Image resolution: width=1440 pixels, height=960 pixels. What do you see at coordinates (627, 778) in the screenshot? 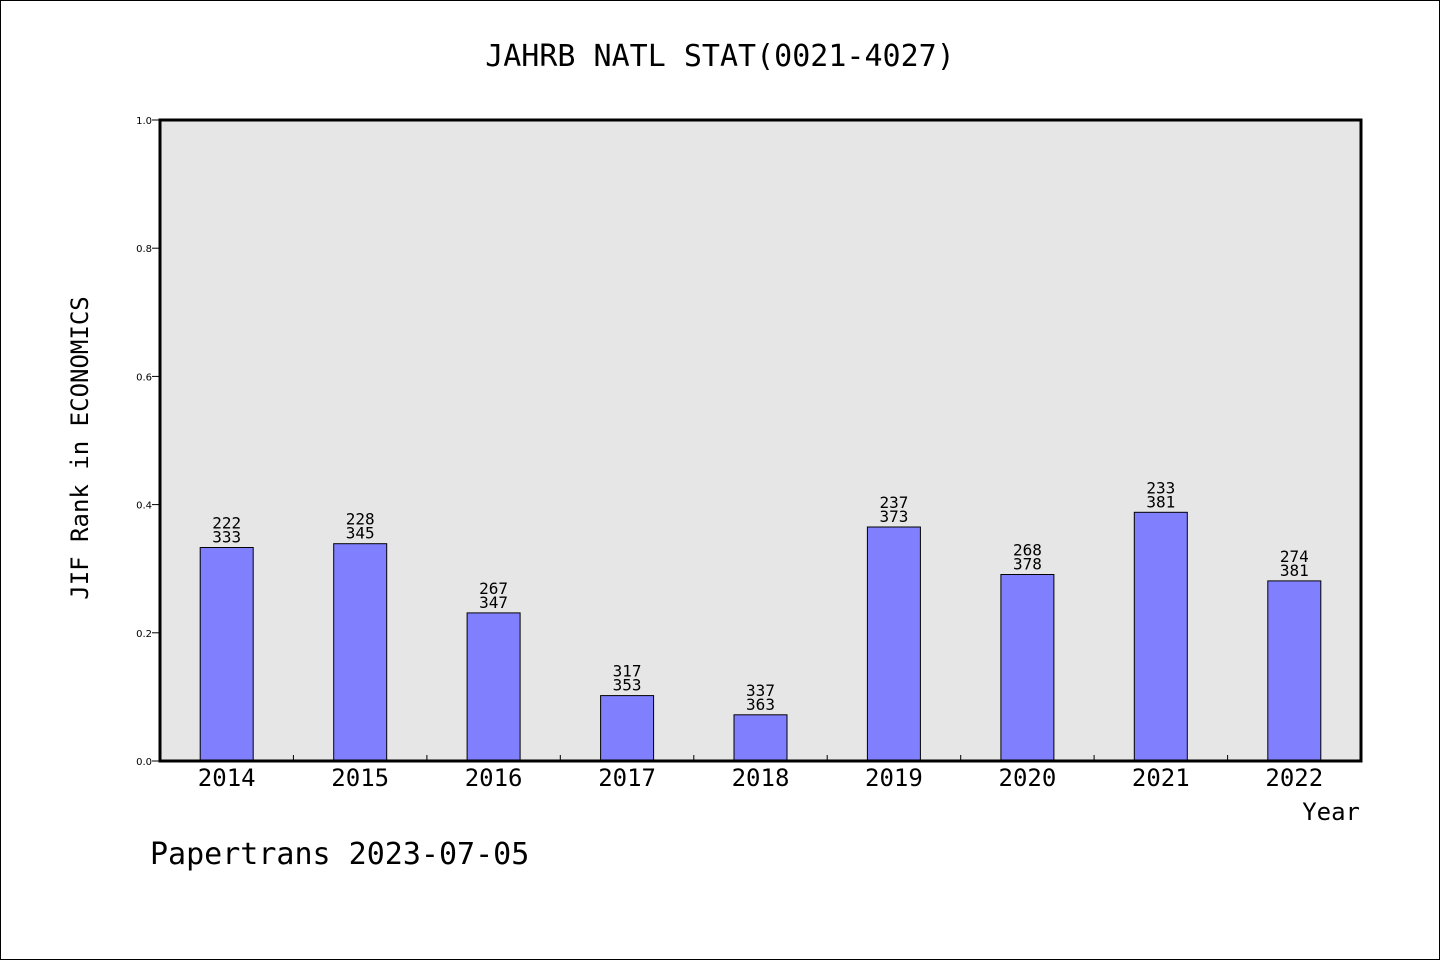
I see `x-tick-label: 2017` at bounding box center [627, 778].